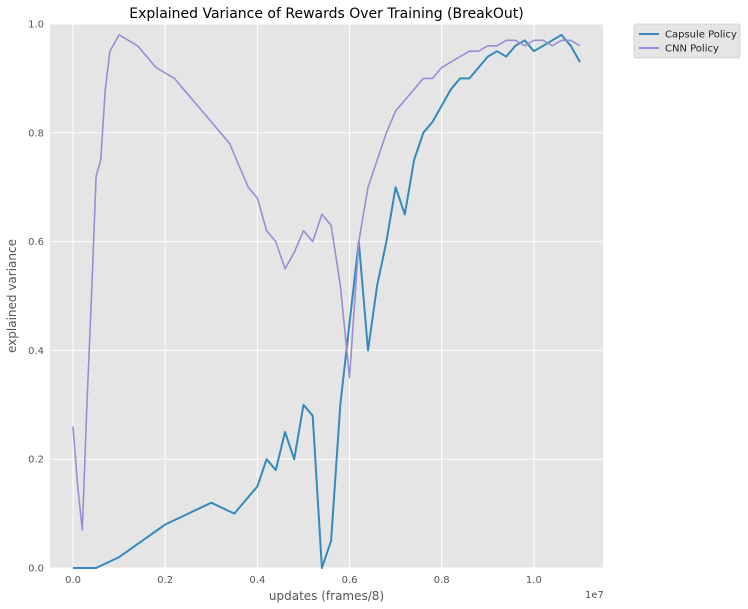 Image resolution: width=748 pixels, height=609 pixels. I want to click on x-tick-labels: 0.0 0.2 0.4 0.6 0.8 1.0, so click(303, 580).